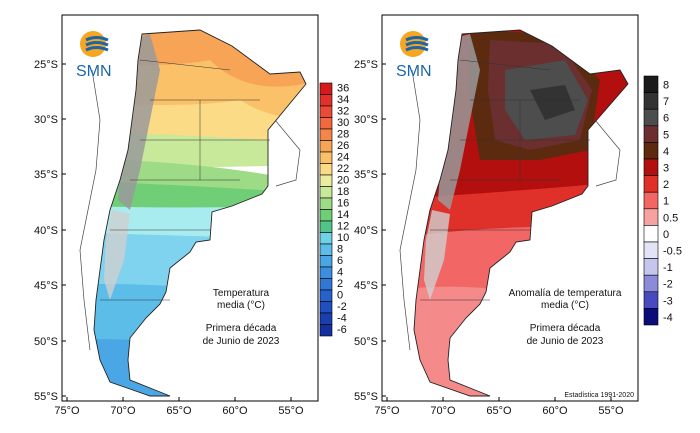  I want to click on left-province-borders, so click(185, 180).